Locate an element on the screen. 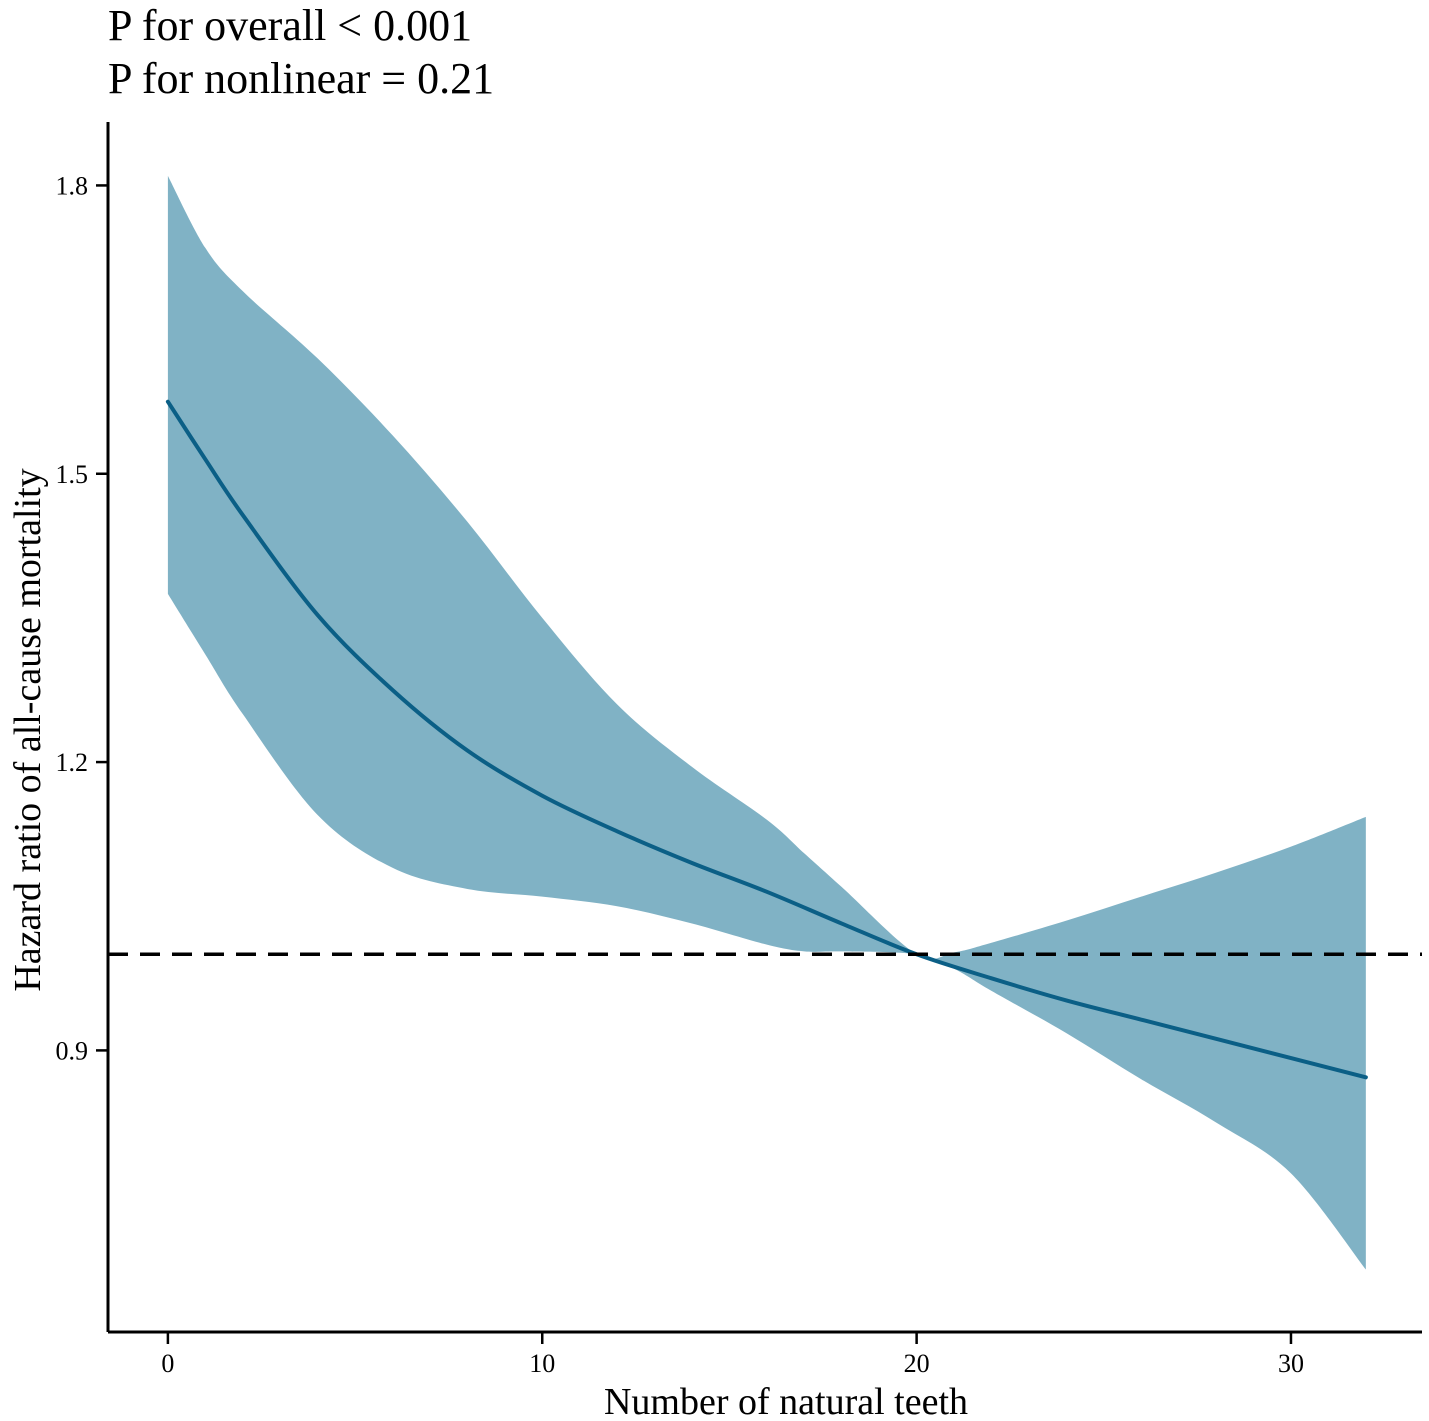 The image size is (1429, 1421). y-tick-label: 0.9 is located at coordinates (72, 1050).